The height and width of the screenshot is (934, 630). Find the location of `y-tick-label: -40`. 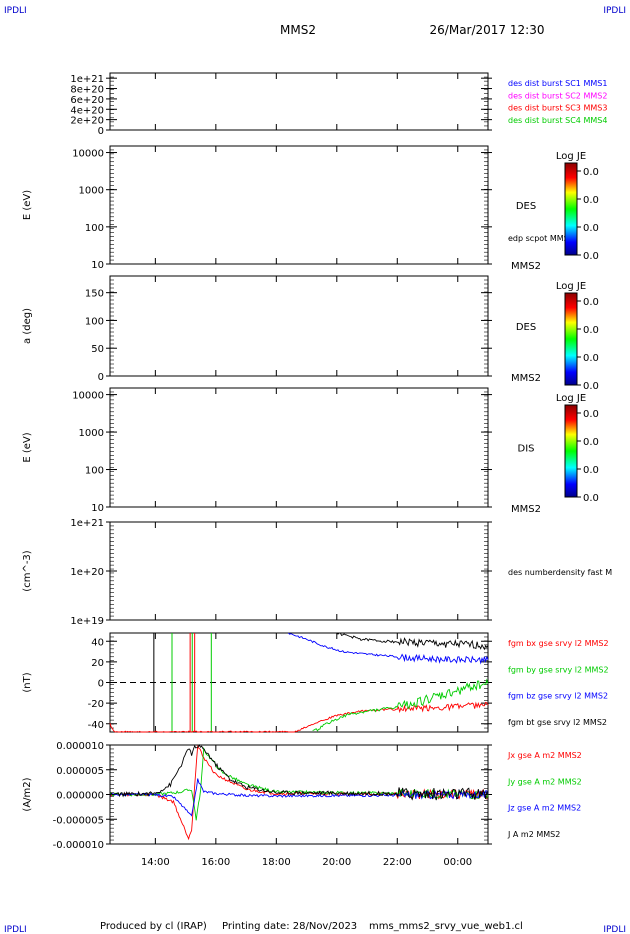

y-tick-label: -40 is located at coordinates (96, 725).